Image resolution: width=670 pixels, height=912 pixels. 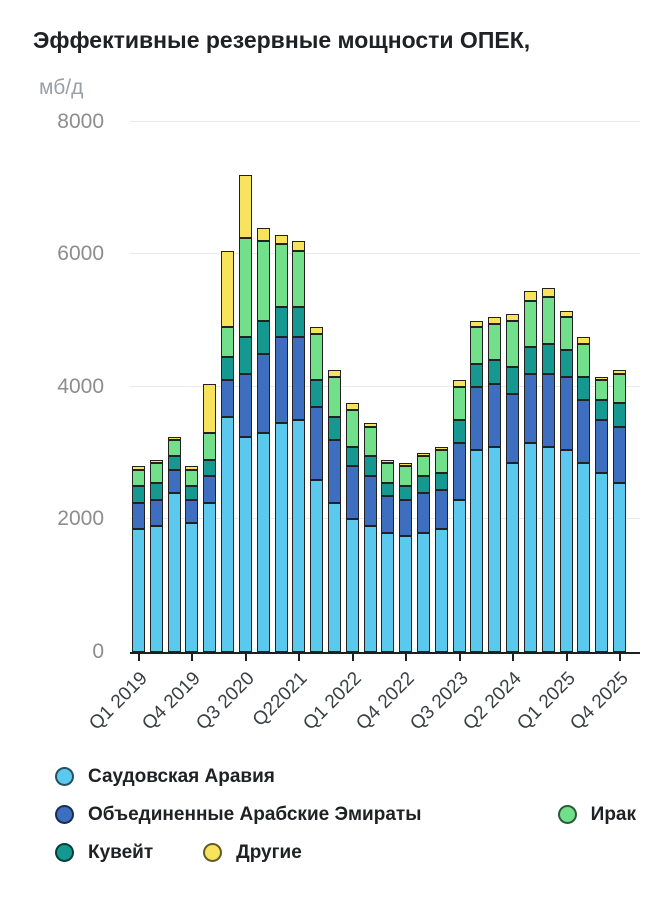 What do you see at coordinates (546, 701) in the screenshot?
I see `x-axis-tick-label: Q1 2025` at bounding box center [546, 701].